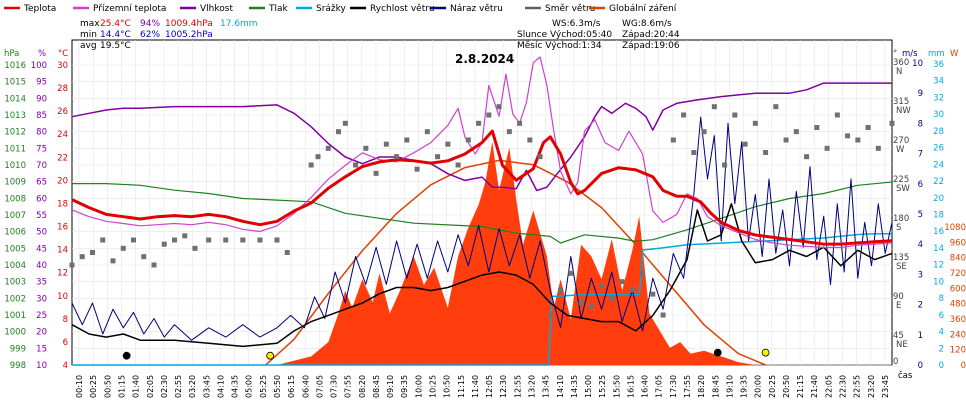 This screenshot has height=404, width=966. Describe the element at coordinates (65, 320) in the screenshot. I see `tick-temp: 8` at that location.